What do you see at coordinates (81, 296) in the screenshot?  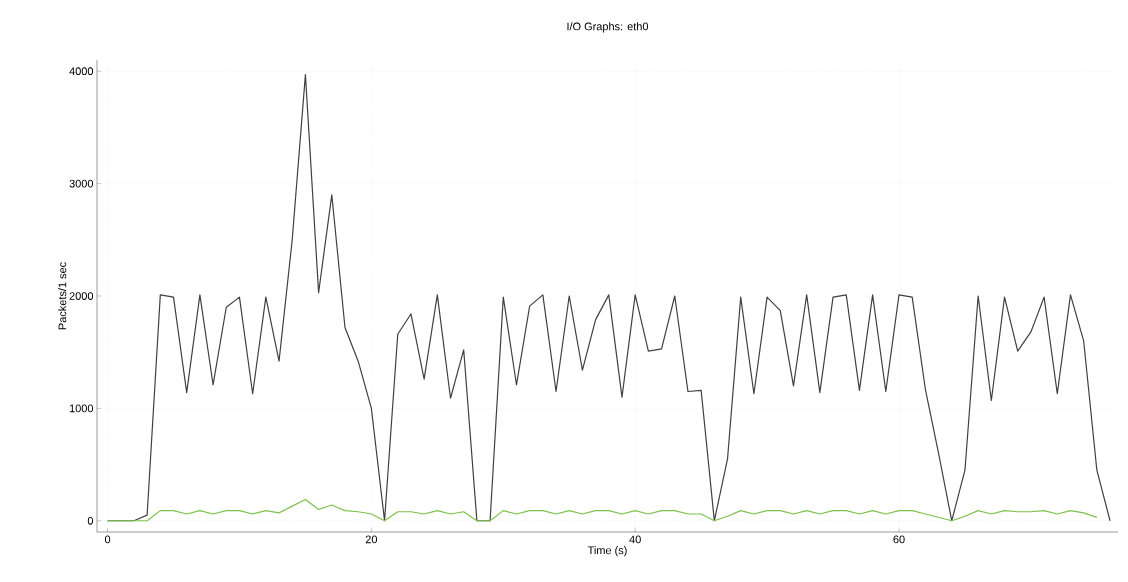 I see `y-tick-label: 2000` at bounding box center [81, 296].